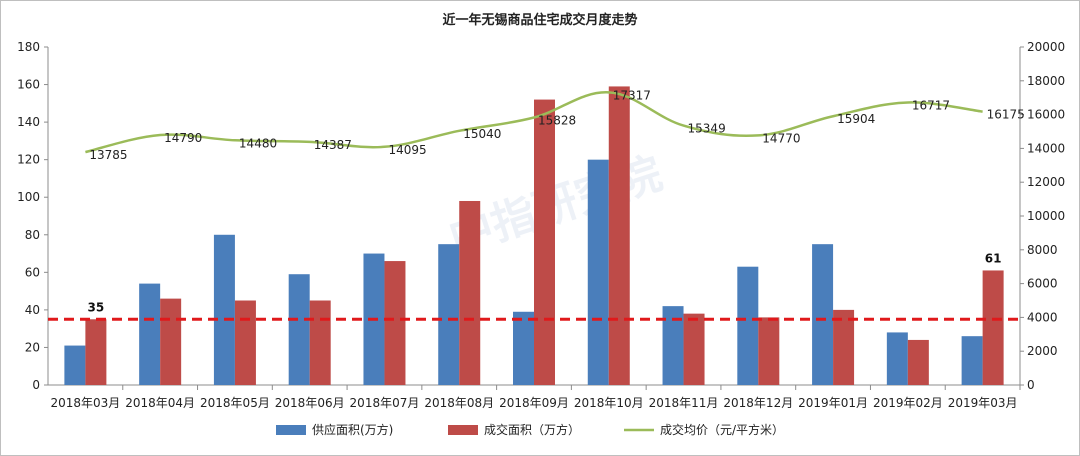 Image resolution: width=1080 pixels, height=456 pixels. I want to click on x-tick-label: 2018年11月, so click(684, 403).